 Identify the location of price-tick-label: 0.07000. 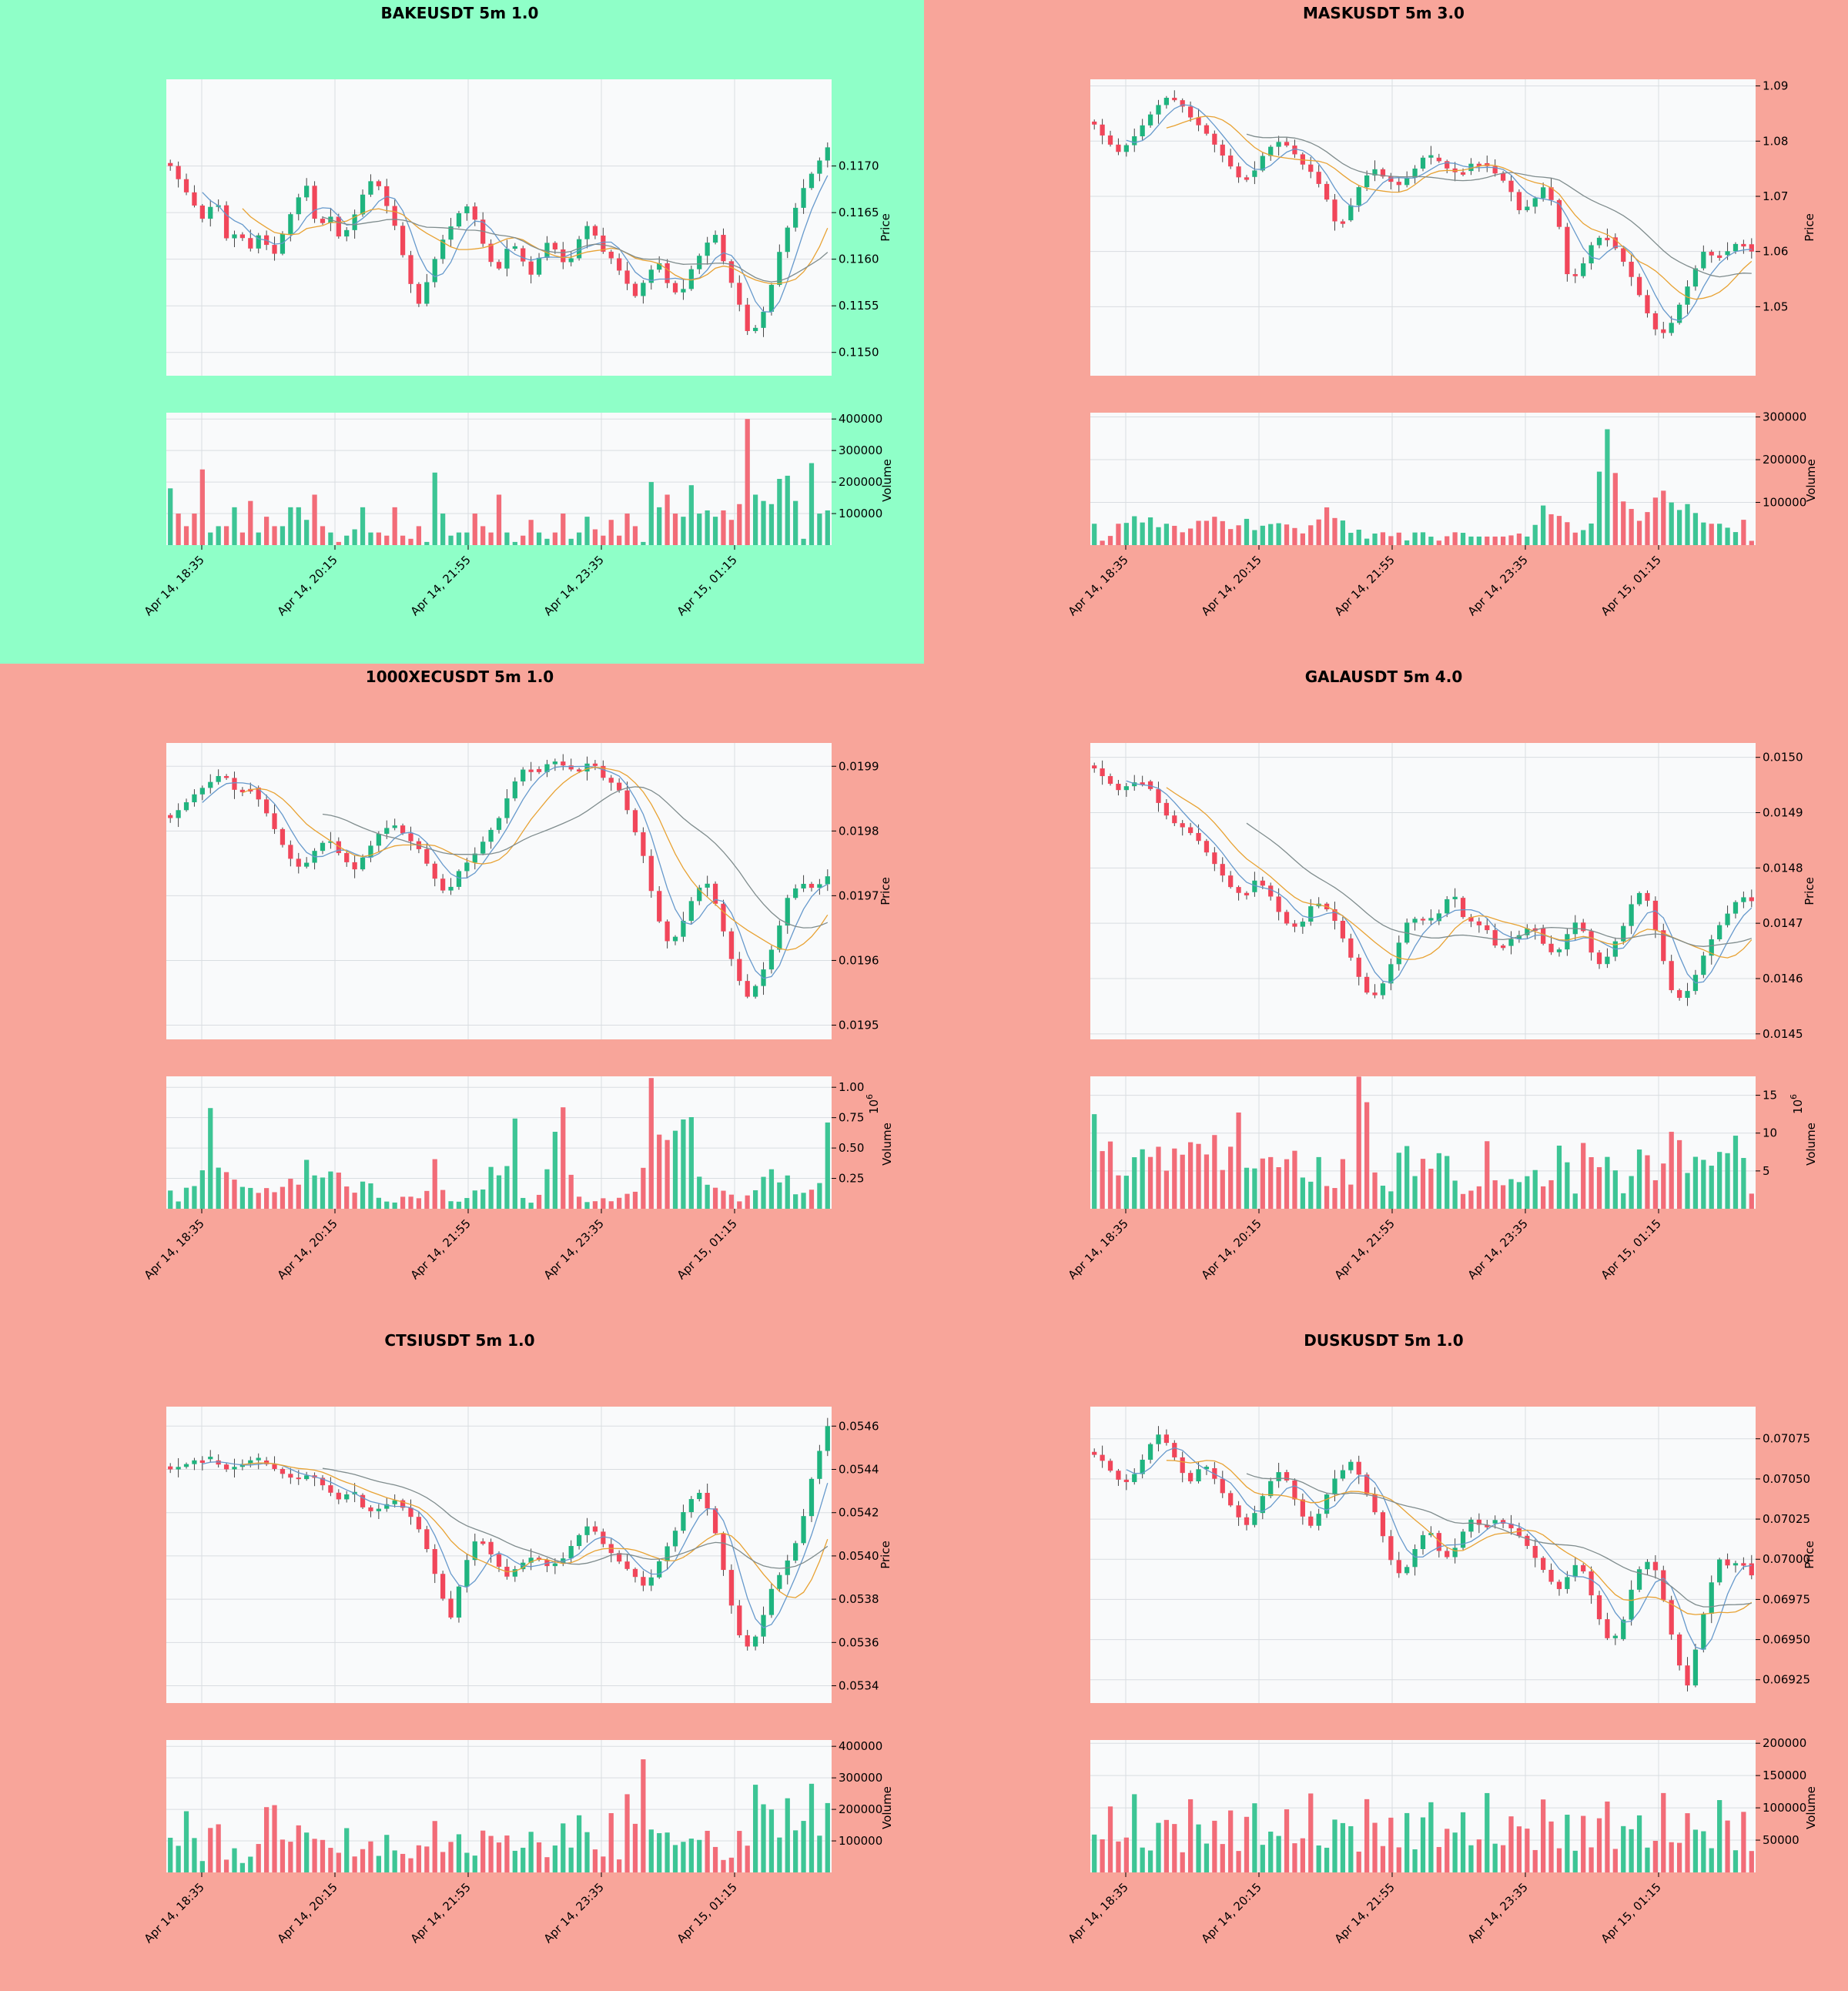
(1786, 1559).